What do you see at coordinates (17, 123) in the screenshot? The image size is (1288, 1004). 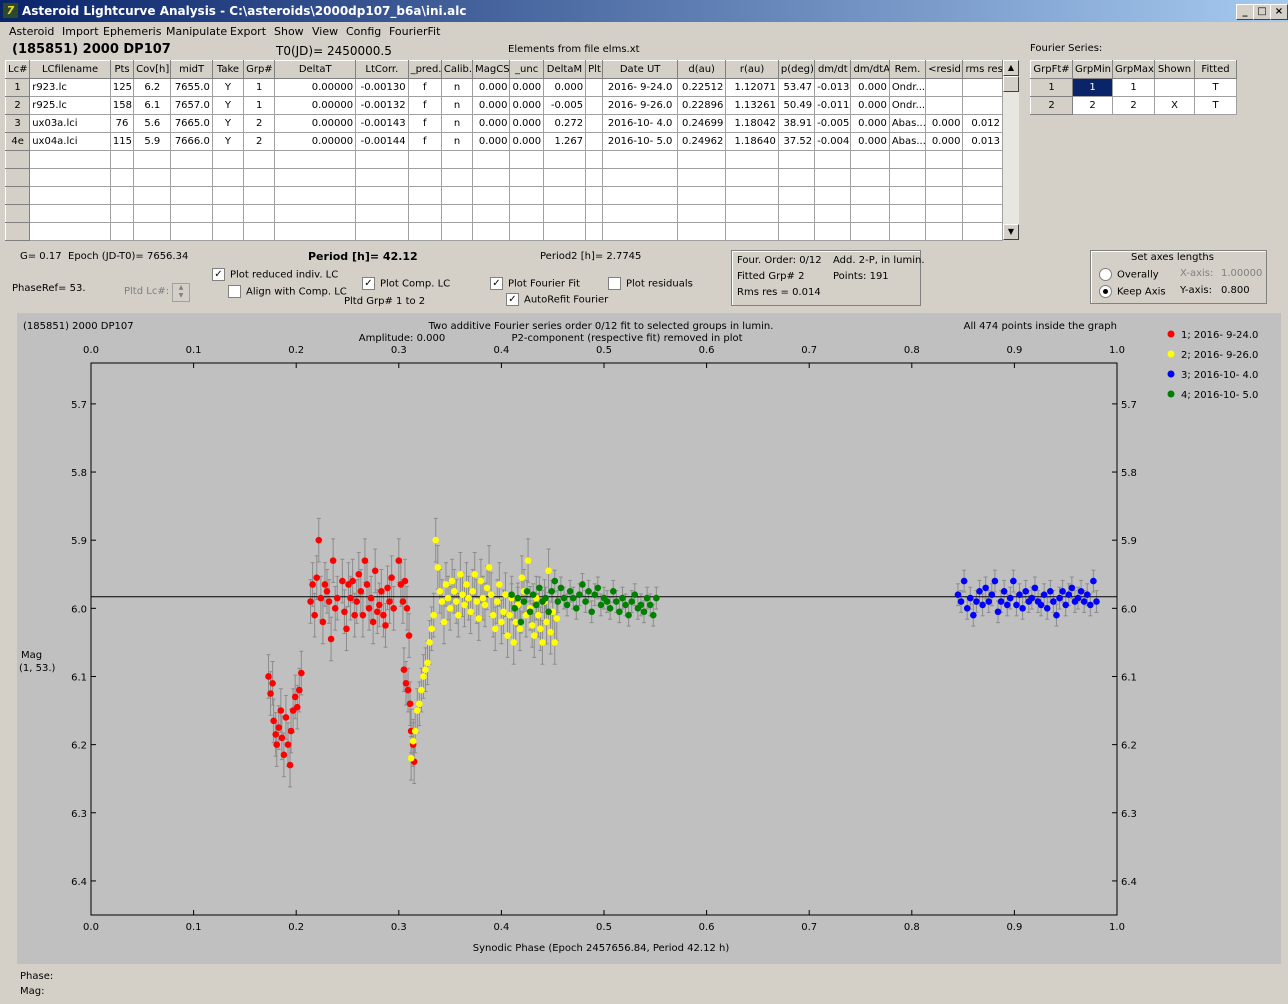 I see `row-header: 3` at bounding box center [17, 123].